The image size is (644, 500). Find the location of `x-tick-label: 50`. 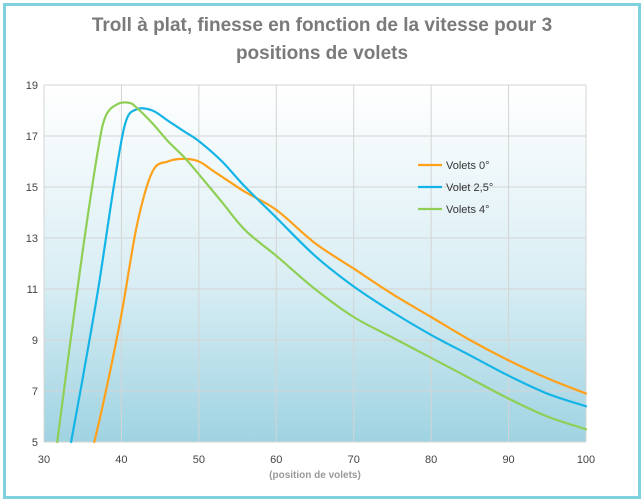

x-tick-label: 50 is located at coordinates (199, 460).